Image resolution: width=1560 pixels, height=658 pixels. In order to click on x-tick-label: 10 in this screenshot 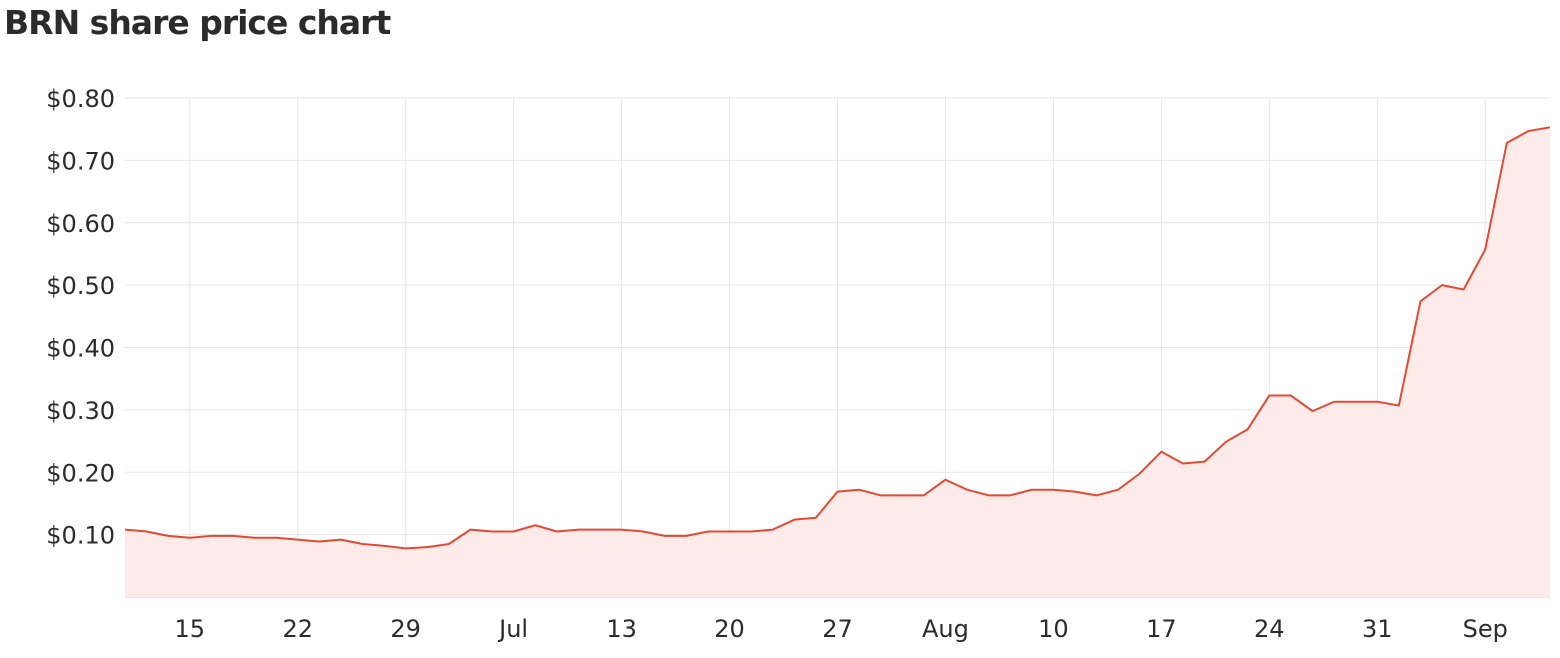, I will do `click(1053, 629)`.